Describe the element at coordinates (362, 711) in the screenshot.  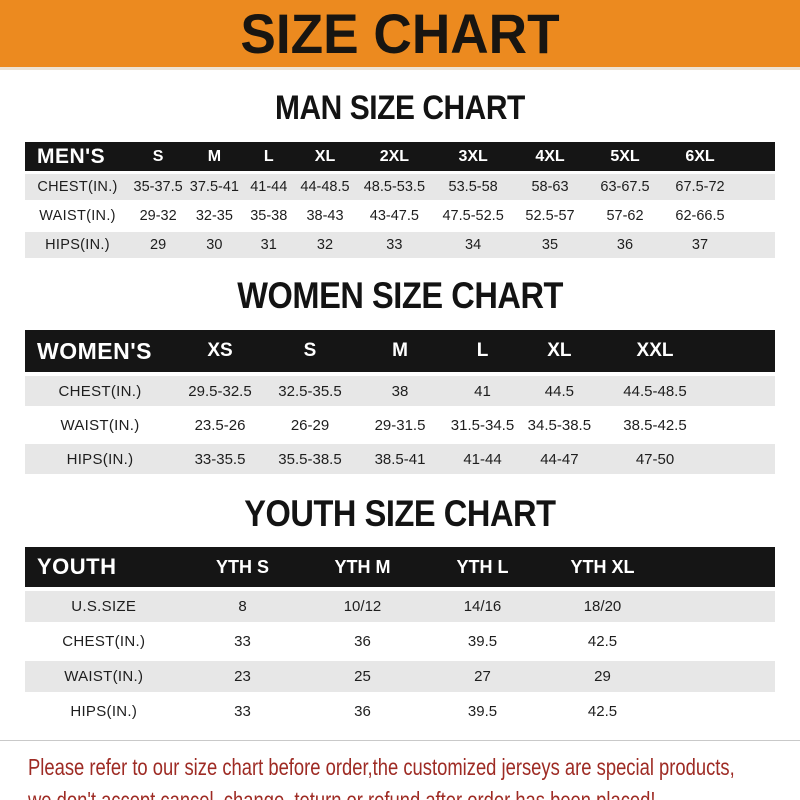
I see `size-value-cell: 36` at that location.